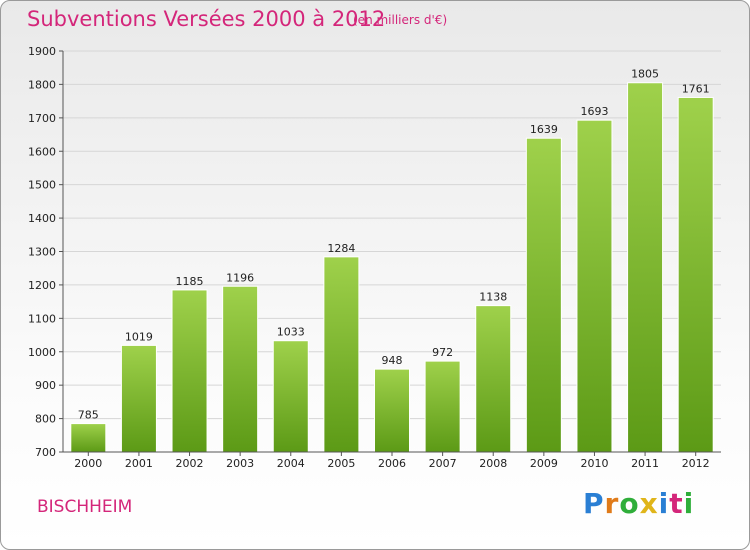 This screenshot has height=550, width=750. What do you see at coordinates (594, 463) in the screenshot?
I see `x-tick-label-2010: 2010` at bounding box center [594, 463].